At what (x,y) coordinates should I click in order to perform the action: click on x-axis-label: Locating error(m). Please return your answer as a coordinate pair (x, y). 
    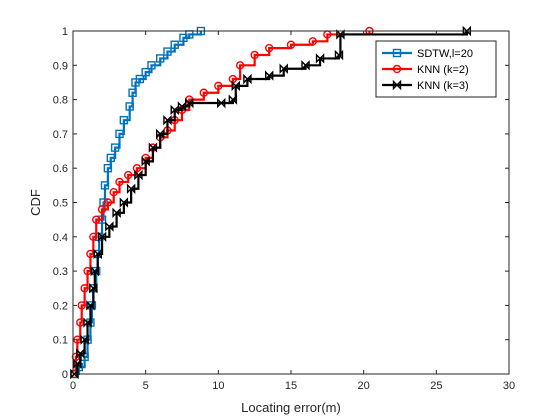
    Looking at the image, I should click on (291, 407).